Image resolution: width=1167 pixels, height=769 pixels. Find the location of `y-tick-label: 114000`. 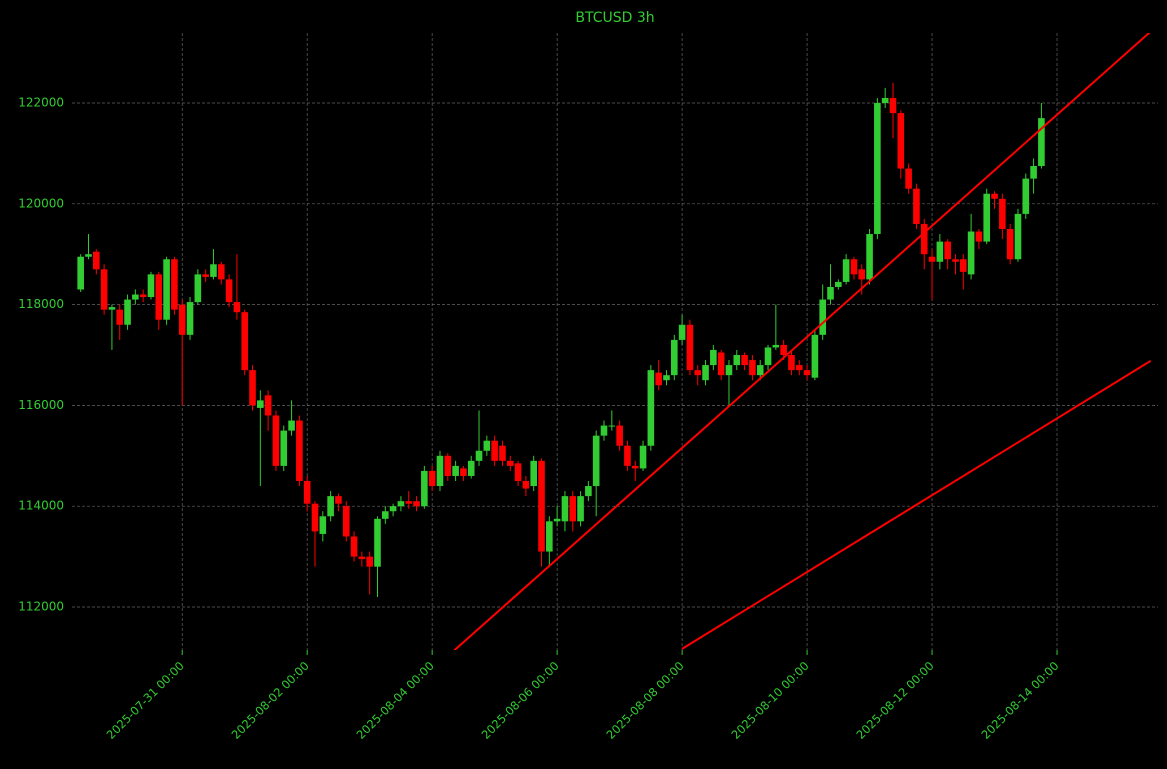

y-tick-label: 114000 is located at coordinates (41, 506).